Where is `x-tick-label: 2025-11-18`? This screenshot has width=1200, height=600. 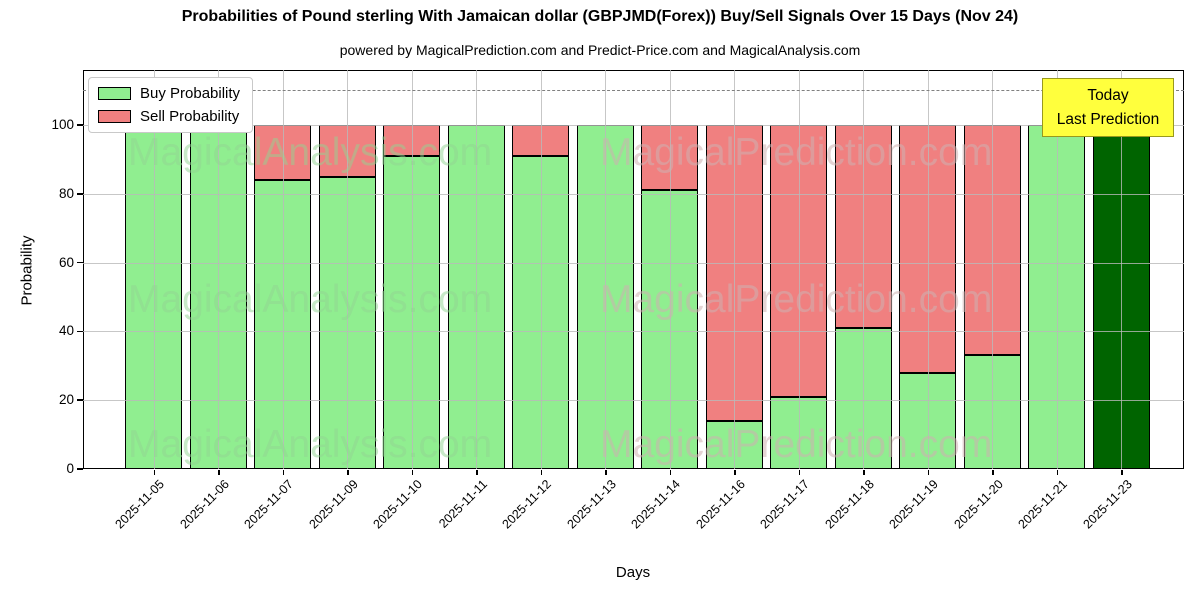 x-tick-label: 2025-11-18 is located at coordinates (849, 504).